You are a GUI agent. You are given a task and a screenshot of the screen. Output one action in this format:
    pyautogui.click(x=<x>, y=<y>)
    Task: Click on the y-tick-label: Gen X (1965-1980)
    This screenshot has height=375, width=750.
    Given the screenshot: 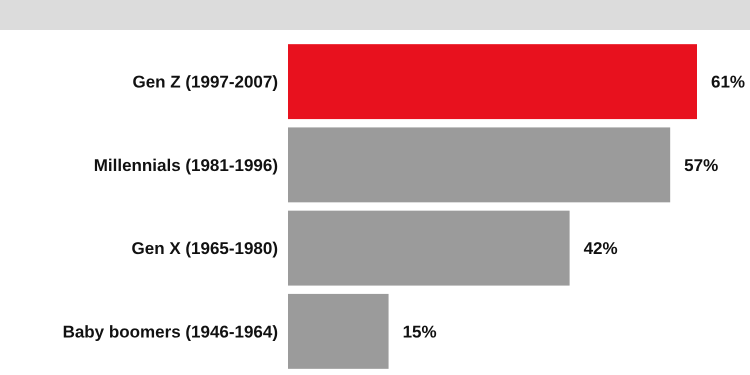 What is the action you would take?
    pyautogui.click(x=205, y=248)
    